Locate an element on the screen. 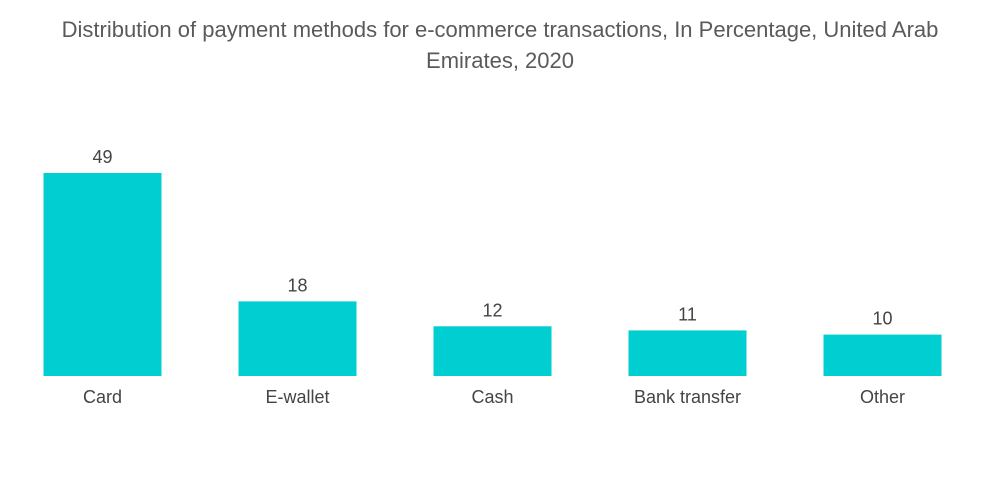  category-label-card: Card is located at coordinates (102, 397).